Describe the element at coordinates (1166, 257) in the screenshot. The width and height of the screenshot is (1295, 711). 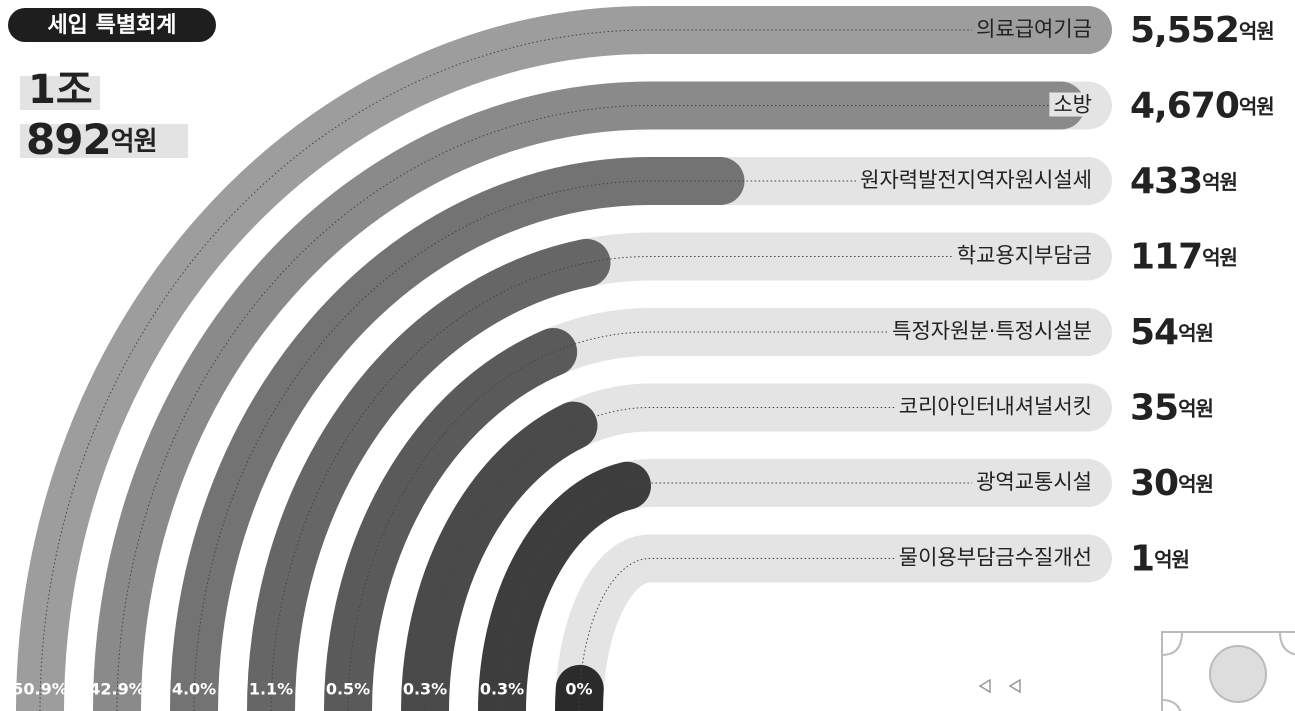
I see `value-number: 117` at that location.